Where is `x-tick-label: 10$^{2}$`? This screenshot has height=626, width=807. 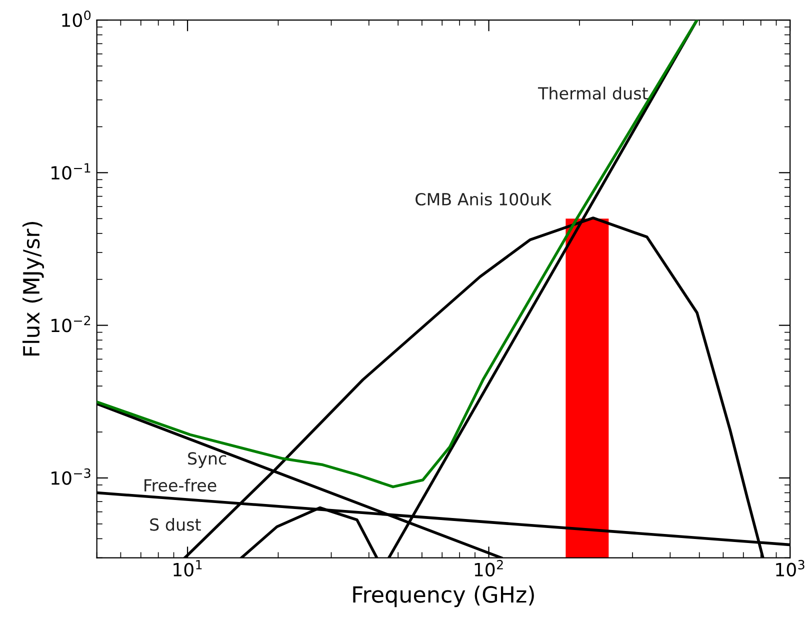 x-tick-label: 10$^{2}$ is located at coordinates (488, 568).